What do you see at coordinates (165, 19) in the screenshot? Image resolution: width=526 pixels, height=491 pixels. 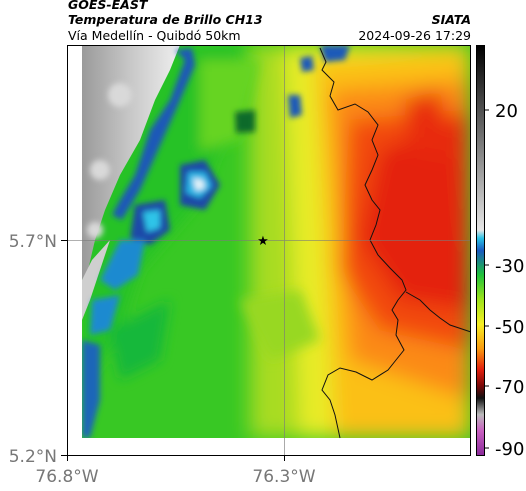 I see `product-title: Temperatura de Brillo CH13` at bounding box center [165, 19].